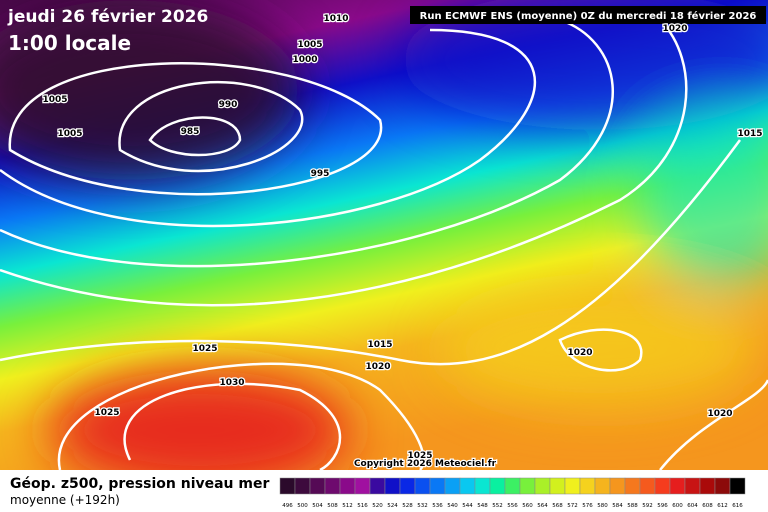 The height and width of the screenshot is (512, 768). What do you see at coordinates (231, 383) in the screenshot?
I see `isobar-label: 1030` at bounding box center [231, 383].